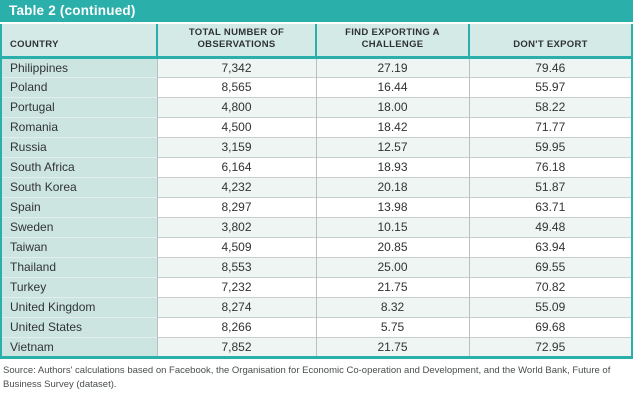  What do you see at coordinates (550, 167) in the screenshot?
I see `dont-export-cell: 76.18` at bounding box center [550, 167].